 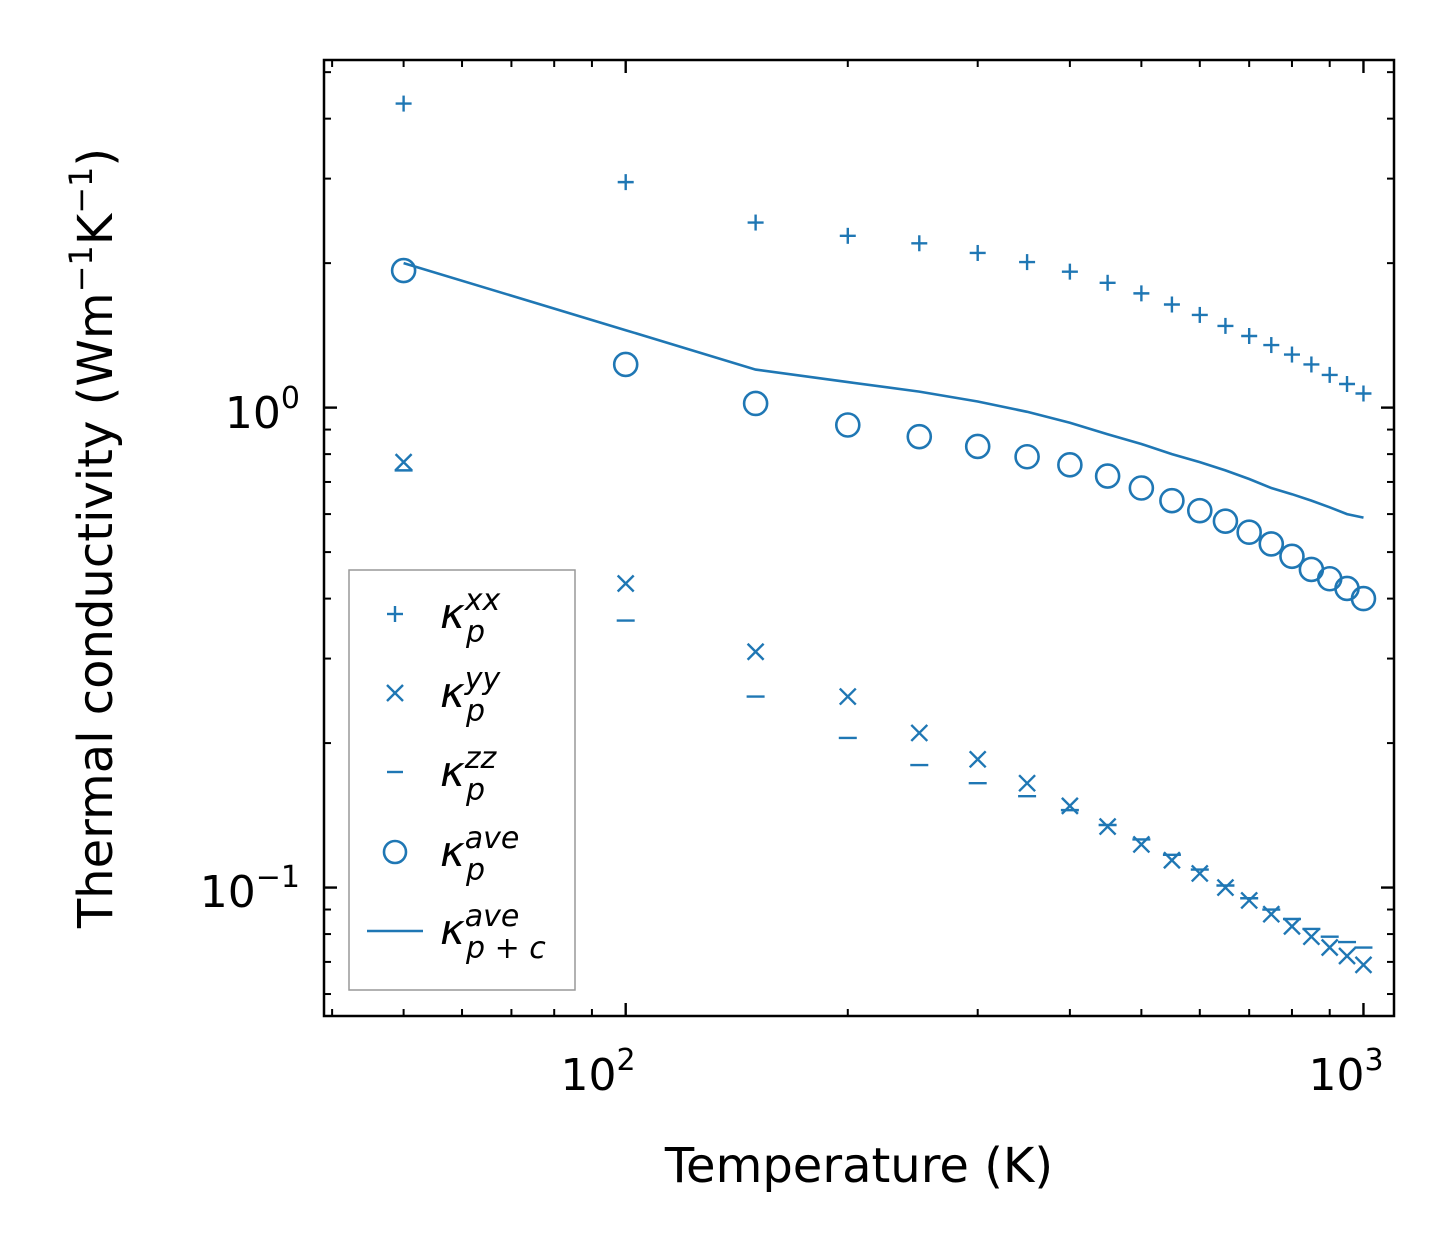 I want to click on legend-label-kp-zz: κzz p, so click(x=469, y=774).